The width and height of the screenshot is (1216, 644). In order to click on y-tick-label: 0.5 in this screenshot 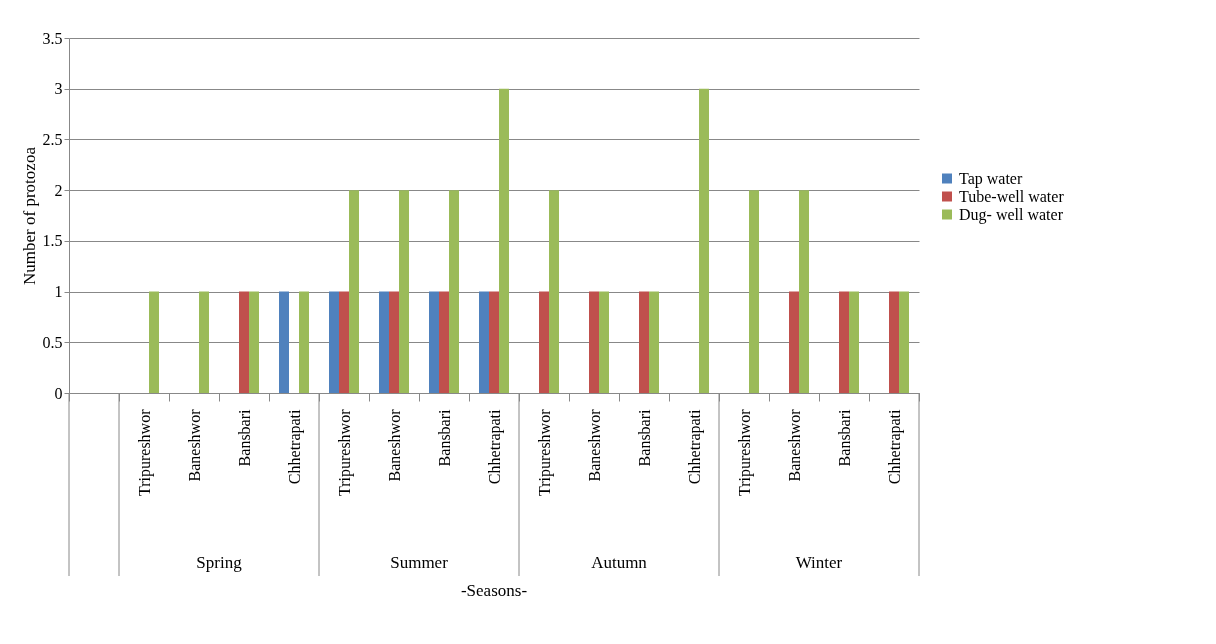, I will do `click(52, 342)`.